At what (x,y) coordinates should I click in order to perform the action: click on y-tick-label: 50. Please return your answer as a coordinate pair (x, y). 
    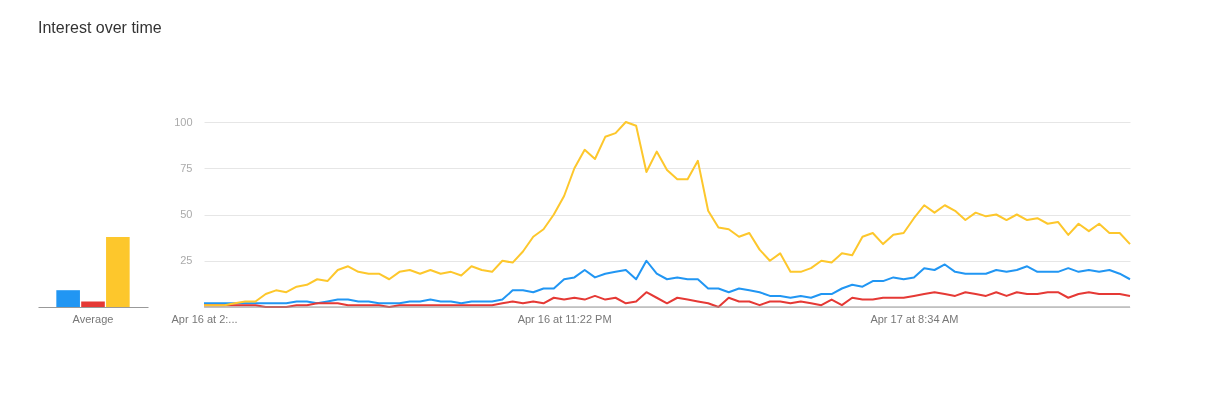
    Looking at the image, I should click on (186, 214).